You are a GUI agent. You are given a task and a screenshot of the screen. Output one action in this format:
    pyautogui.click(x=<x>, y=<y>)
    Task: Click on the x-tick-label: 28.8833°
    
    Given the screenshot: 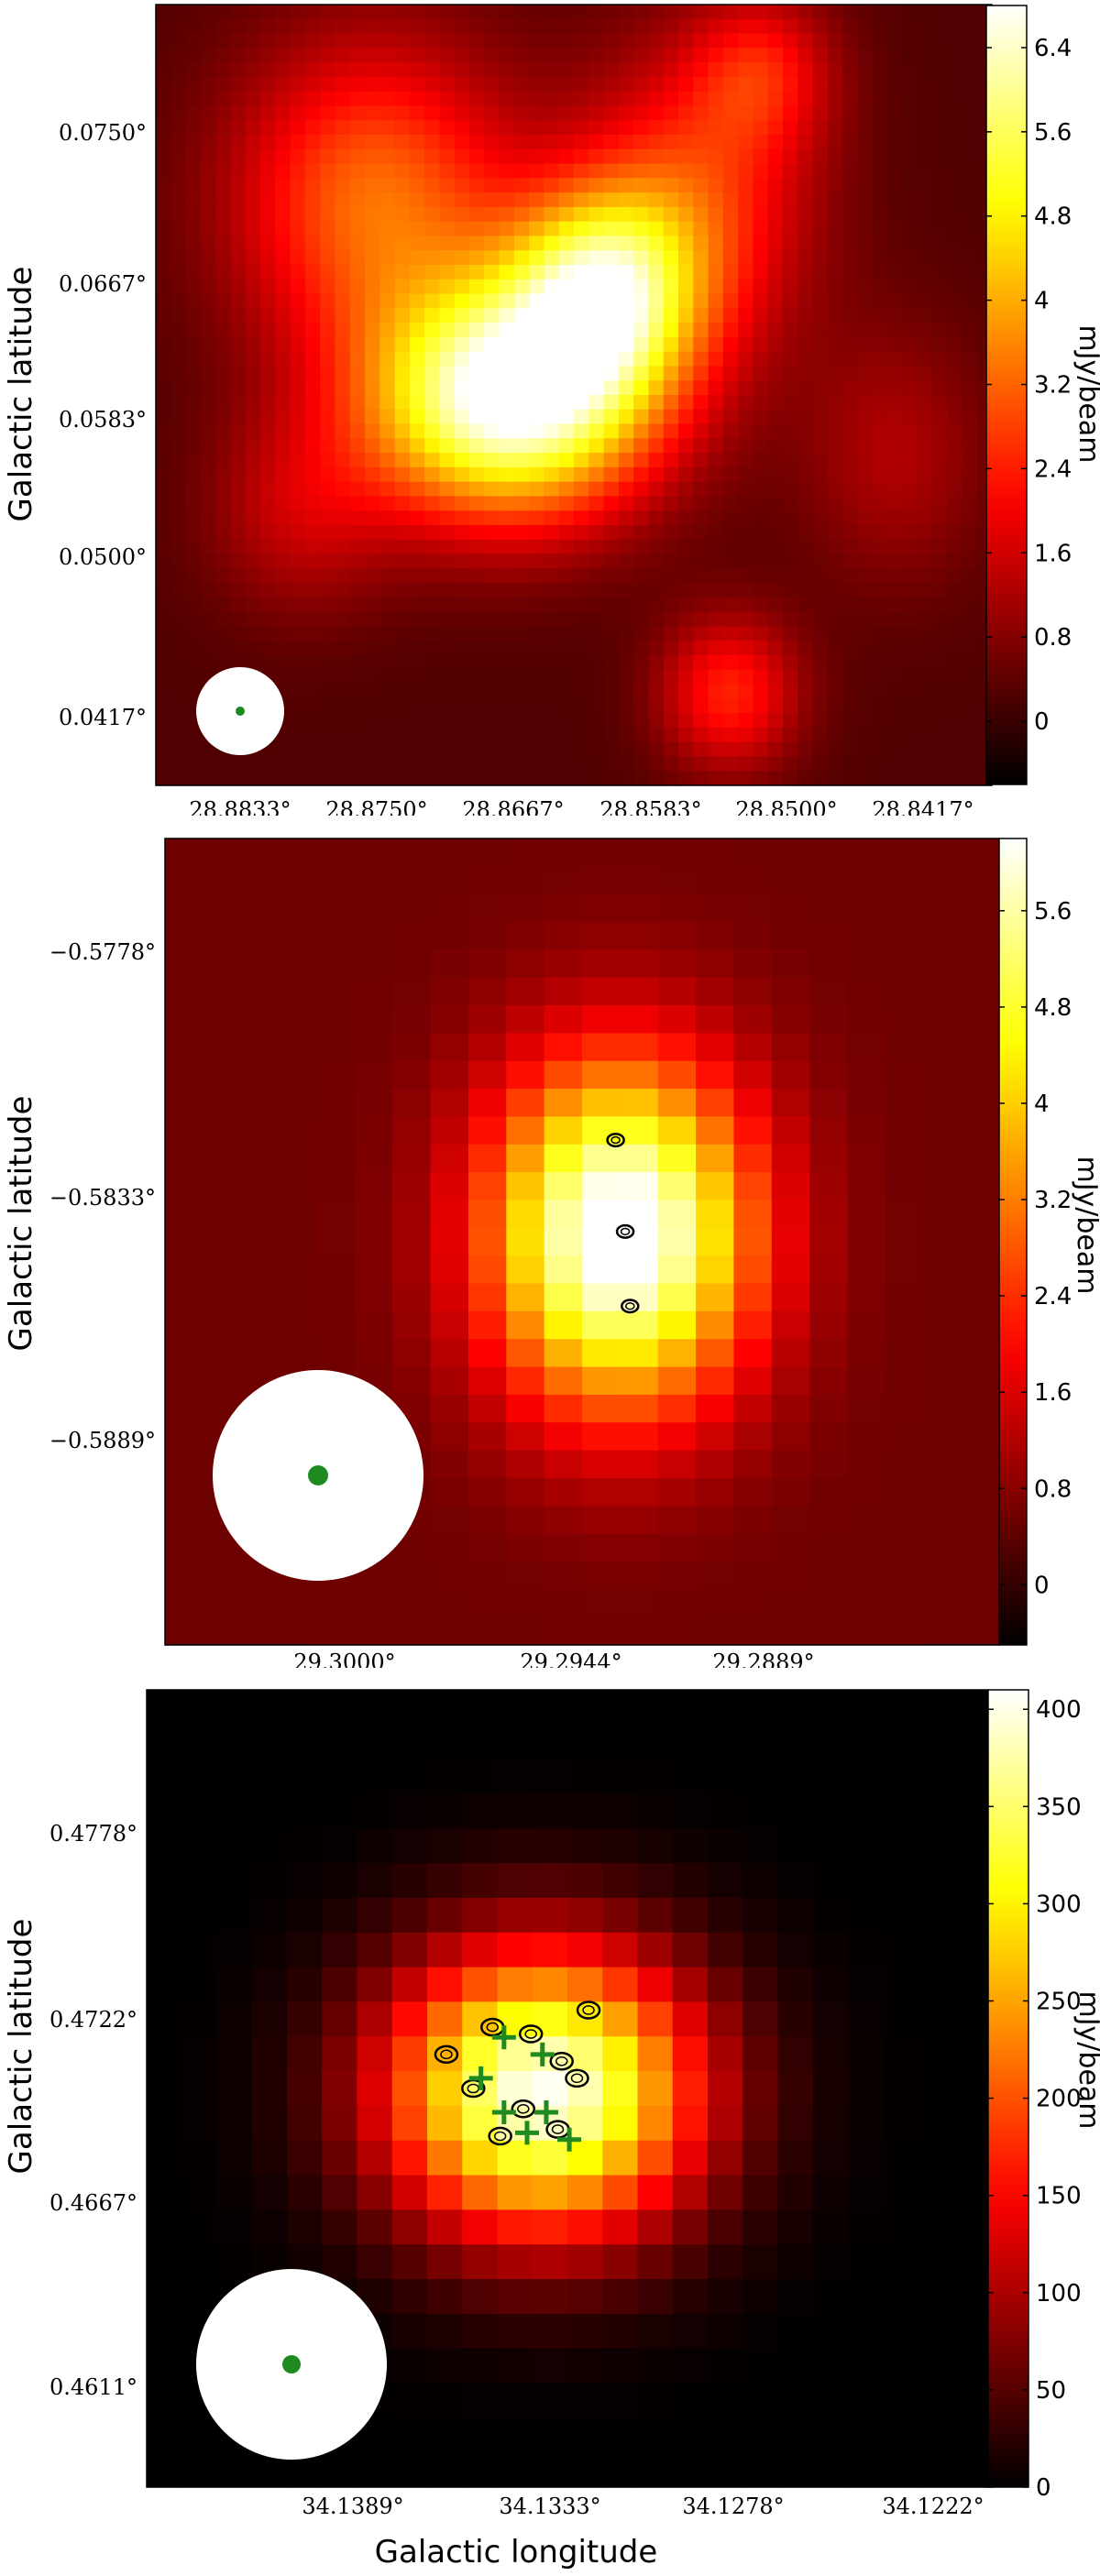 What is the action you would take?
    pyautogui.click(x=240, y=806)
    